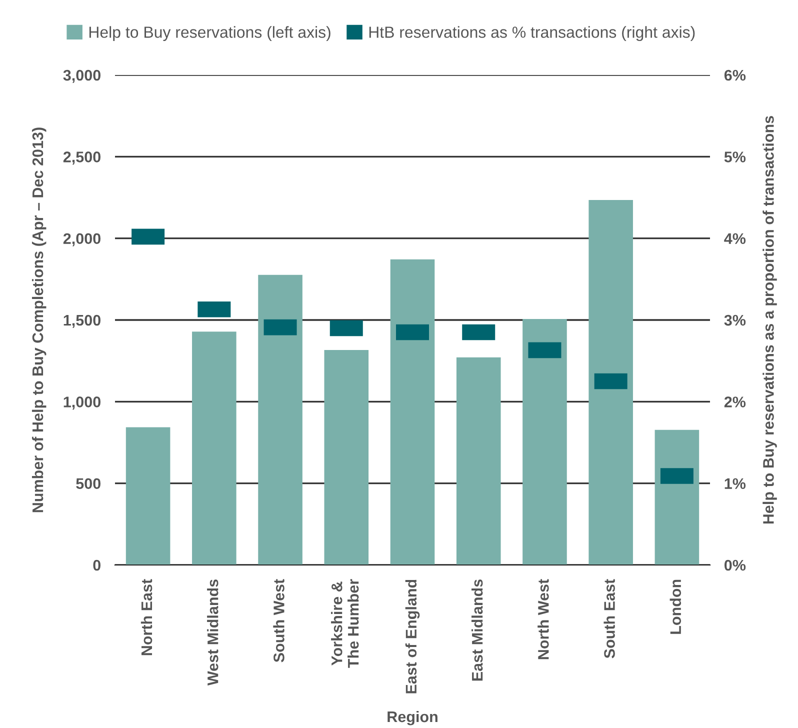 The image size is (798, 728). What do you see at coordinates (39, 320) in the screenshot?
I see `y-axis-title: Number of Help to Buy Completions (Apr – Dec 2013)` at bounding box center [39, 320].